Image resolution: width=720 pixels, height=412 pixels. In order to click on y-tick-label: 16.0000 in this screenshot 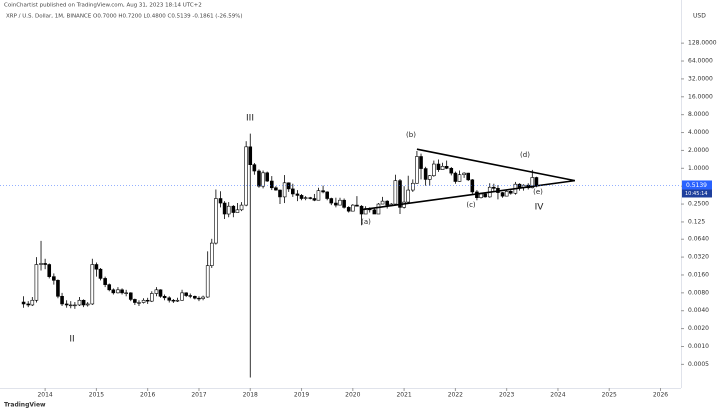, I will do `click(700, 96)`.